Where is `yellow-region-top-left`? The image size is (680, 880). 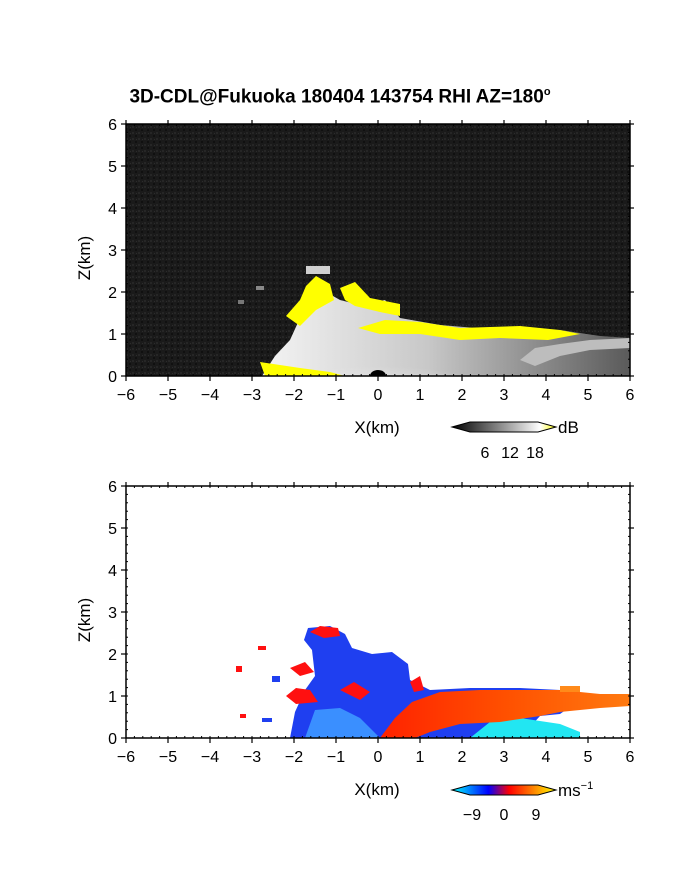
yellow-region-top-left is located at coordinates (310, 301).